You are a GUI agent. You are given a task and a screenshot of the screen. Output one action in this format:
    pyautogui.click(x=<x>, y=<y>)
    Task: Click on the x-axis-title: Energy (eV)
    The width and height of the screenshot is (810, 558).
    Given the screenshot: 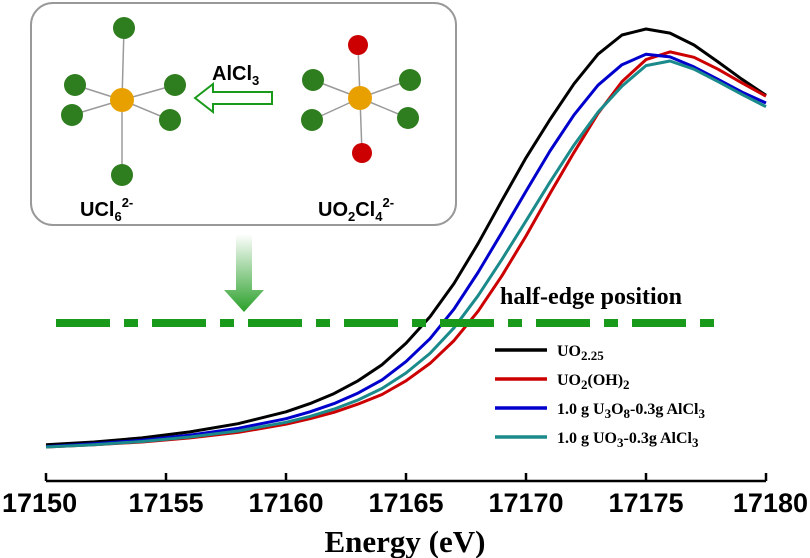 What is the action you would take?
    pyautogui.click(x=405, y=541)
    